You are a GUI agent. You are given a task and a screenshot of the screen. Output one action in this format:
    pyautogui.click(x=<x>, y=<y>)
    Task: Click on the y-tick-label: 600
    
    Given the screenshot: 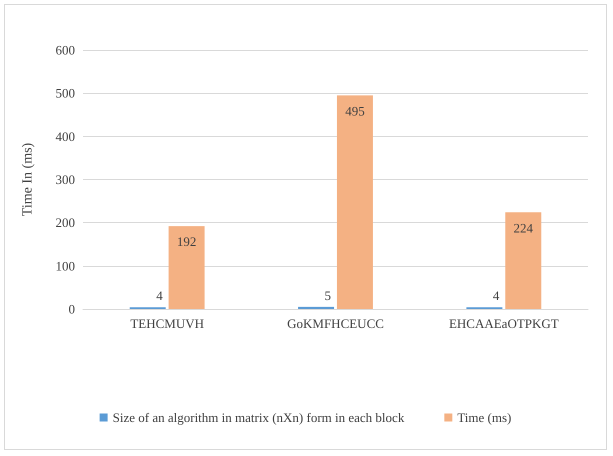 What is the action you would take?
    pyautogui.click(x=65, y=50)
    